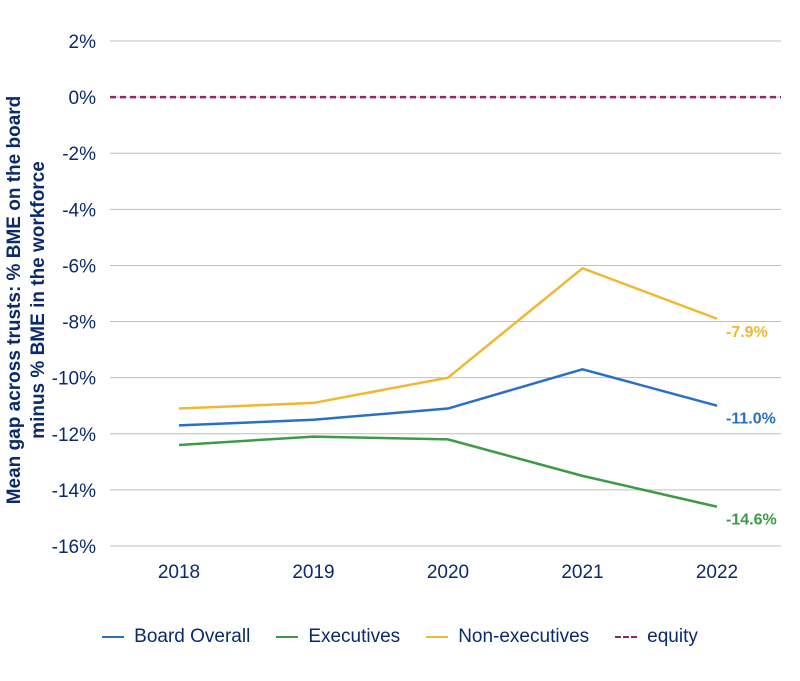 This screenshot has width=800, height=681. I want to click on x-tick-labels: 2018 2019 2020 2021 2022, so click(448, 572).